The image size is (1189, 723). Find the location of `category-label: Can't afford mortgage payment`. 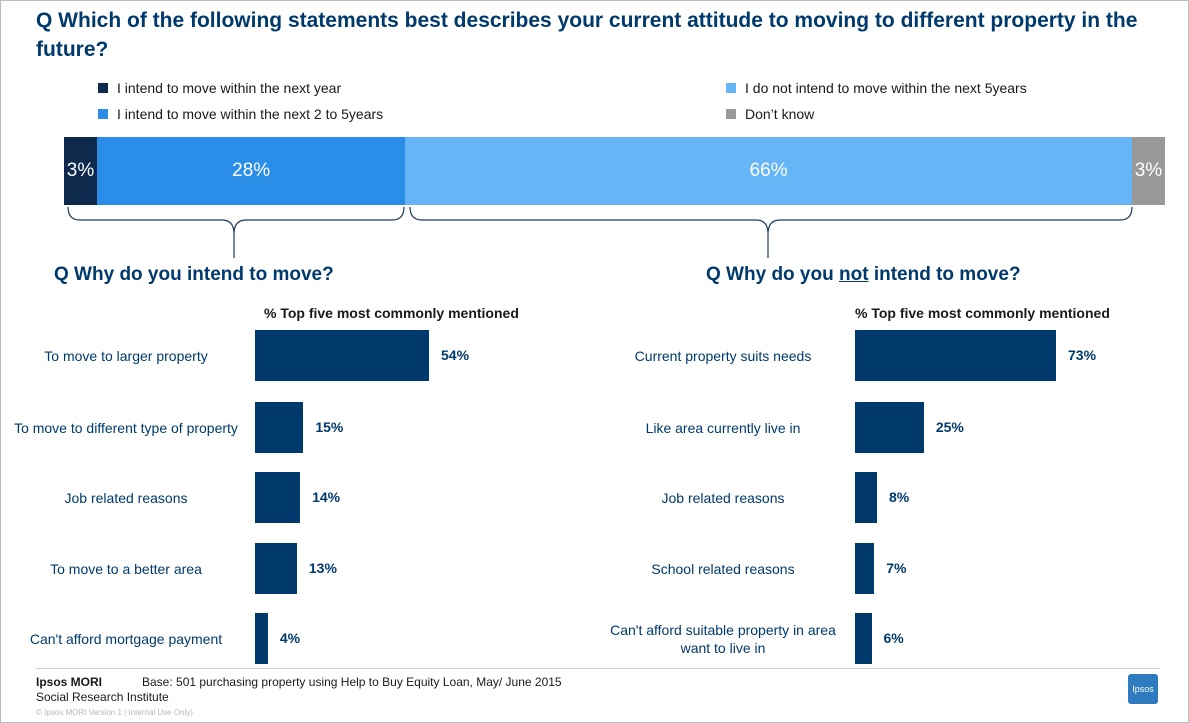

category-label: Can't afford mortgage payment is located at coordinates (126, 638).